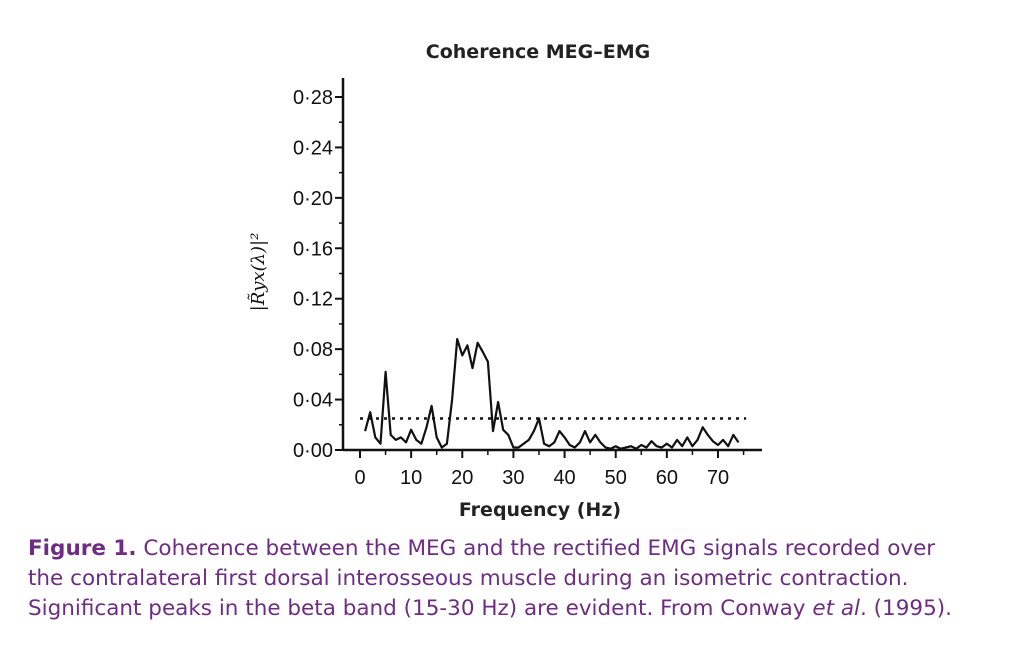  Describe the element at coordinates (313, 350) in the screenshot. I see `y-tick-label: 0·08` at that location.